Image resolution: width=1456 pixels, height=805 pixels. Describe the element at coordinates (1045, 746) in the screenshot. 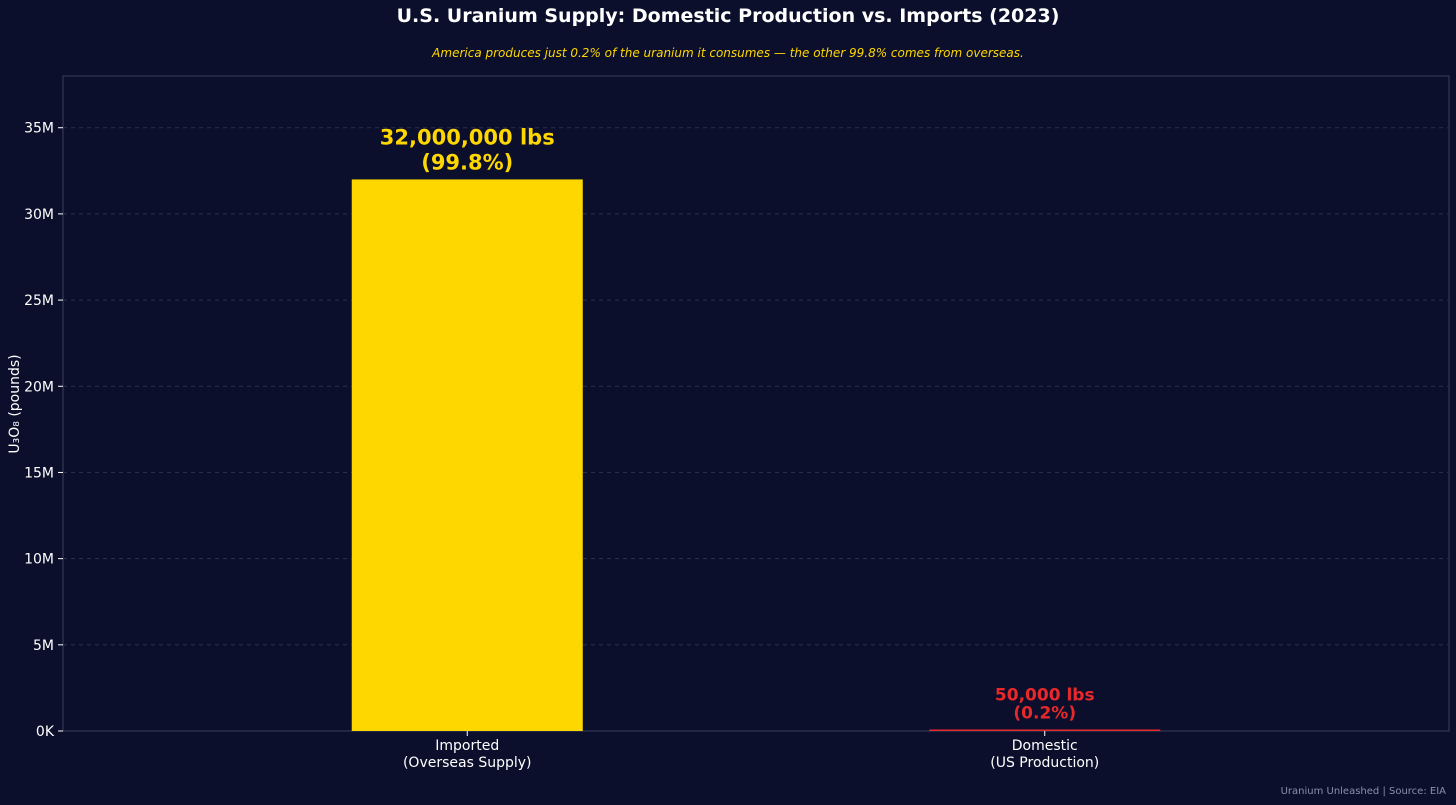

I see `x-tick-label: Domestic` at that location.